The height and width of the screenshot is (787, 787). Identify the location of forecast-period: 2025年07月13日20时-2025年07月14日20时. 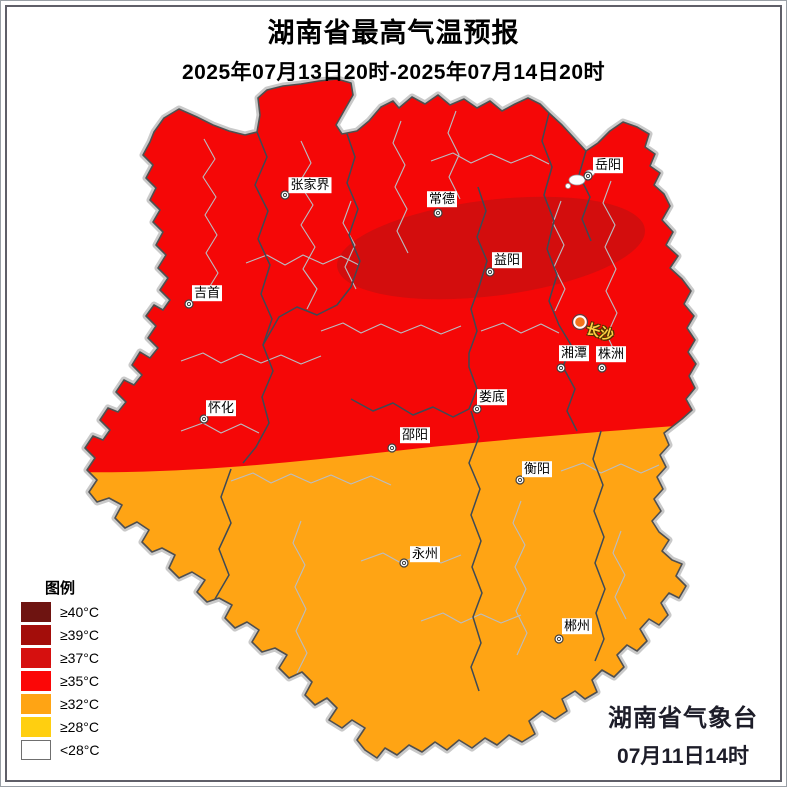
(393, 72).